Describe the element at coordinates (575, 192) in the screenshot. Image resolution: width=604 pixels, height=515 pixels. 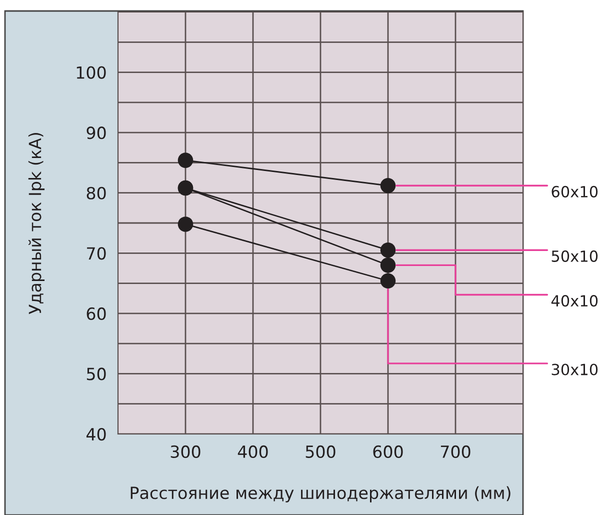
I see `text: 60x10` at that location.